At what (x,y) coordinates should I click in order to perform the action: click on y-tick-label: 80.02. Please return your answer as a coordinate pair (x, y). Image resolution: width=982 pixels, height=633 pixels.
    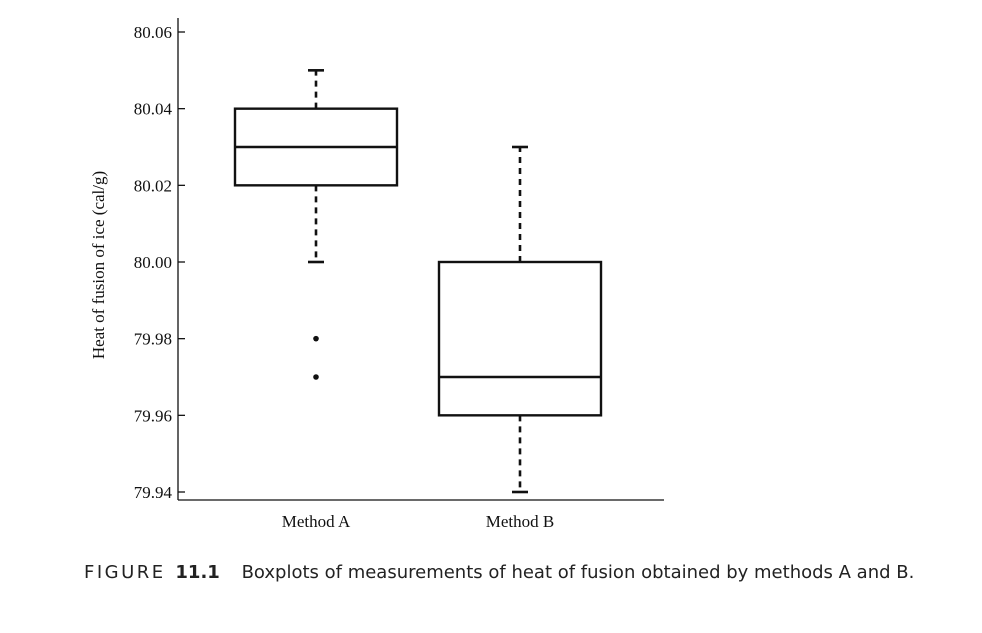
    Looking at the image, I should click on (153, 185).